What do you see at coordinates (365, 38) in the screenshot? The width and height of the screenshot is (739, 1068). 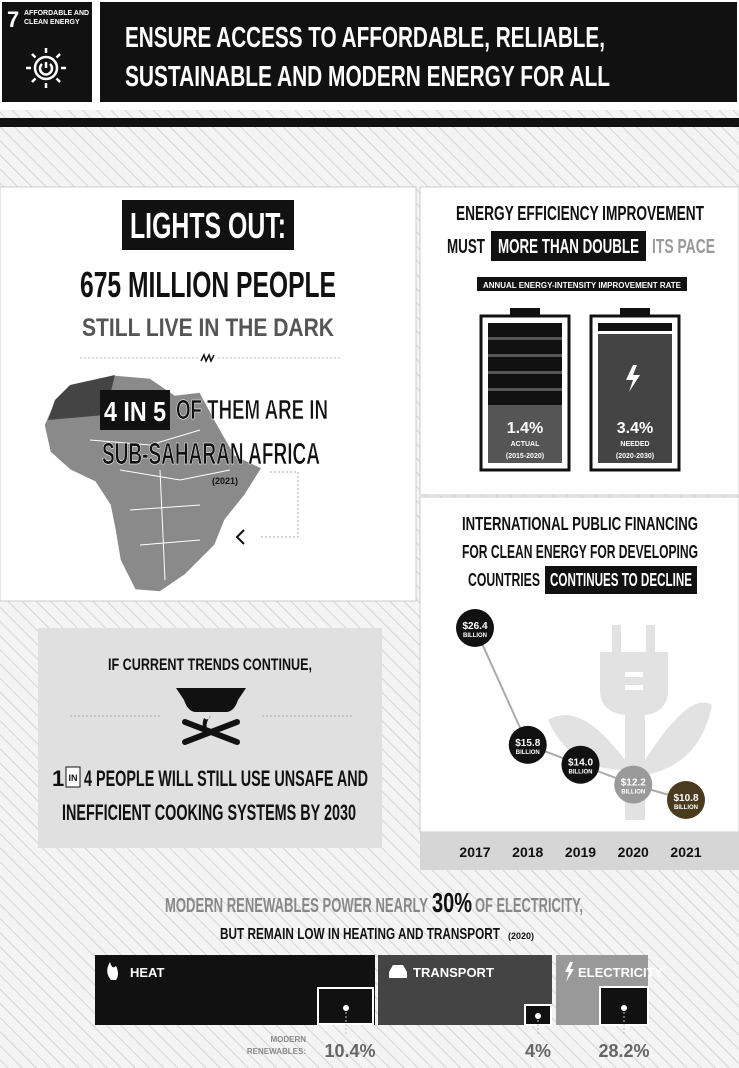 I see `title: ENSURE ACCESS TO AFFORDABLE, RELIABLE,` at bounding box center [365, 38].